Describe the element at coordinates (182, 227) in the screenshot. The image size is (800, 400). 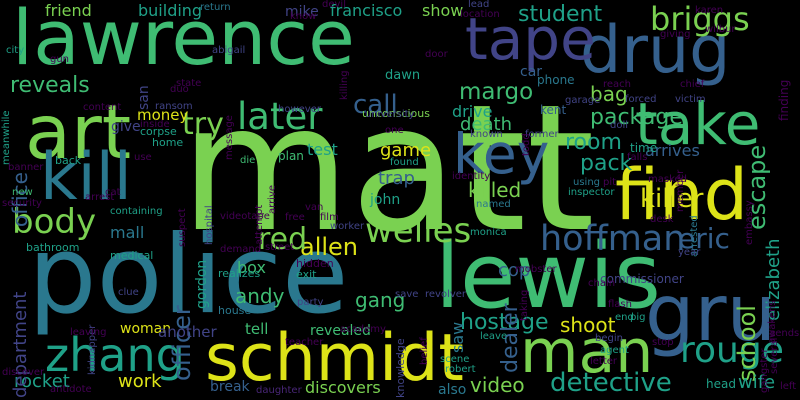
I see `word-suspect: suspect` at that location.